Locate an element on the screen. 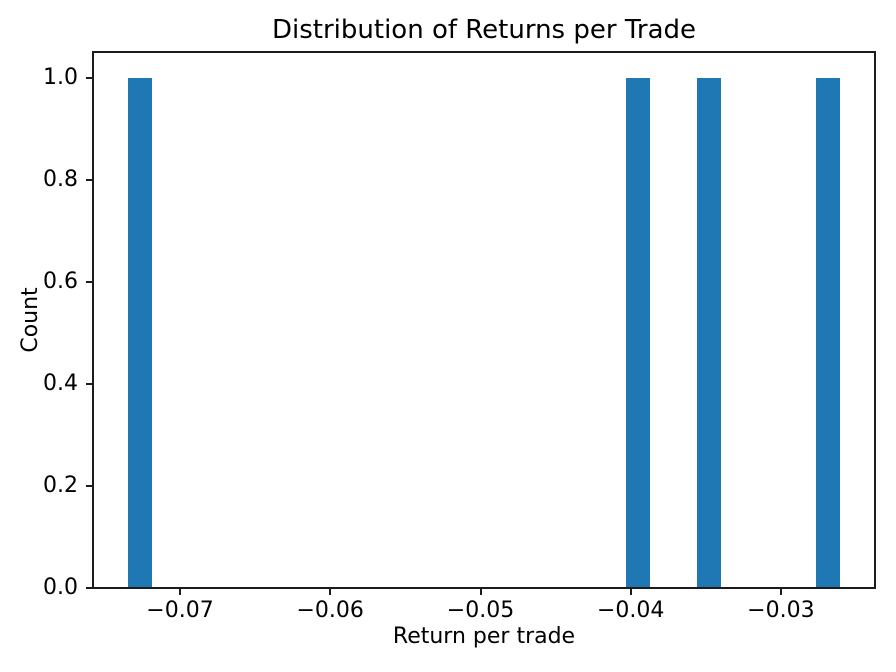  y-tick-label: 0.8 is located at coordinates (60, 179).